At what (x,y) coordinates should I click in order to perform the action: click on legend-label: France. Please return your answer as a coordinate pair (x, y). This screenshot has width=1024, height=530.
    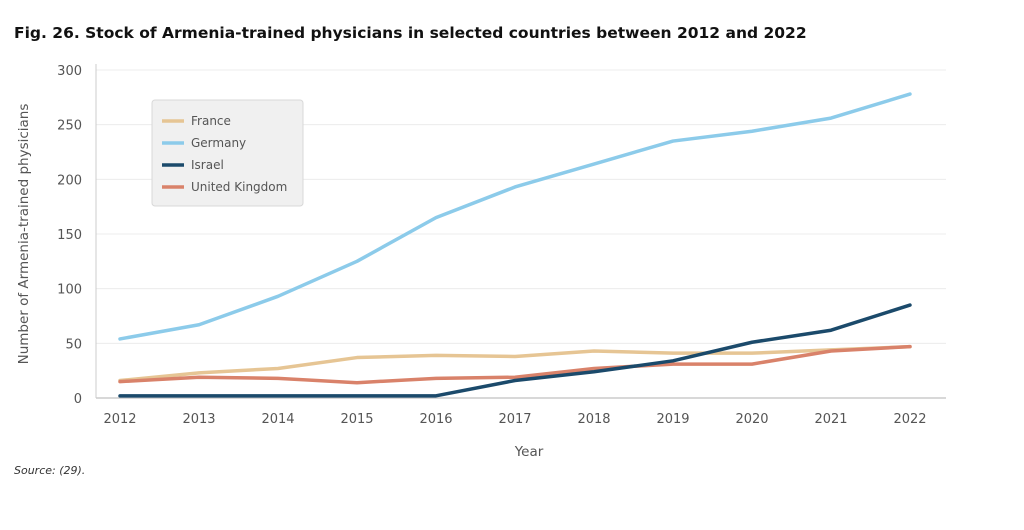
    Looking at the image, I should click on (211, 121).